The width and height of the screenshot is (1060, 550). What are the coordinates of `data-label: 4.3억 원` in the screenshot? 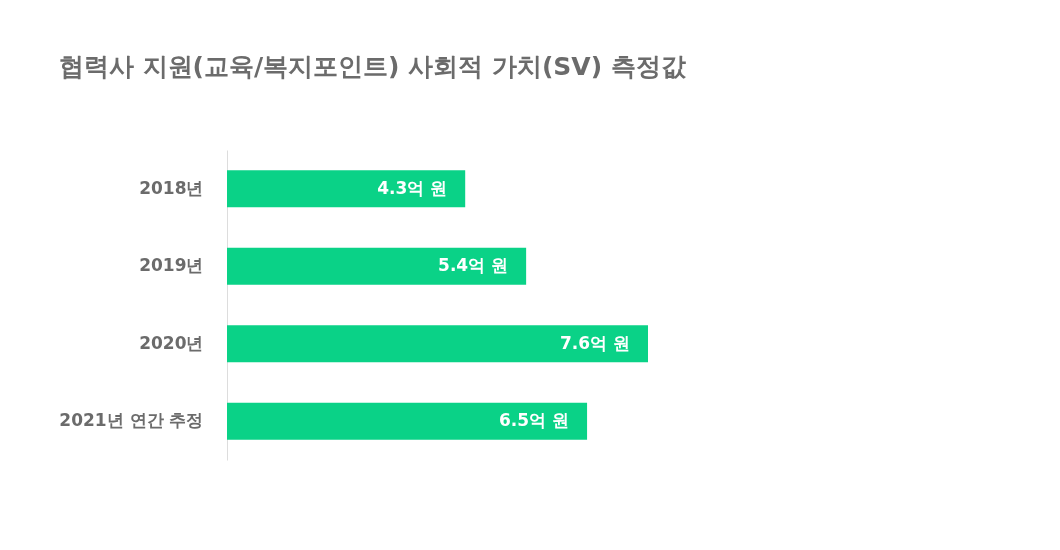 It's located at (412, 187).